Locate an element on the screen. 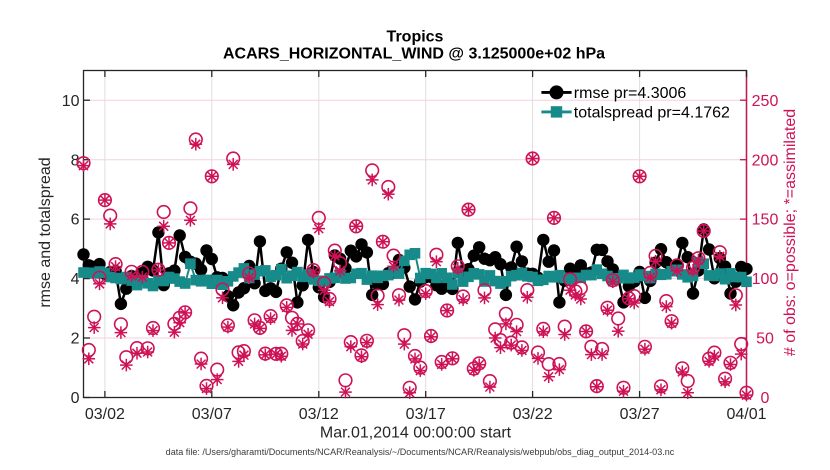 The height and width of the screenshot is (470, 830). svg-text: 03/07 is located at coordinates (212, 414).